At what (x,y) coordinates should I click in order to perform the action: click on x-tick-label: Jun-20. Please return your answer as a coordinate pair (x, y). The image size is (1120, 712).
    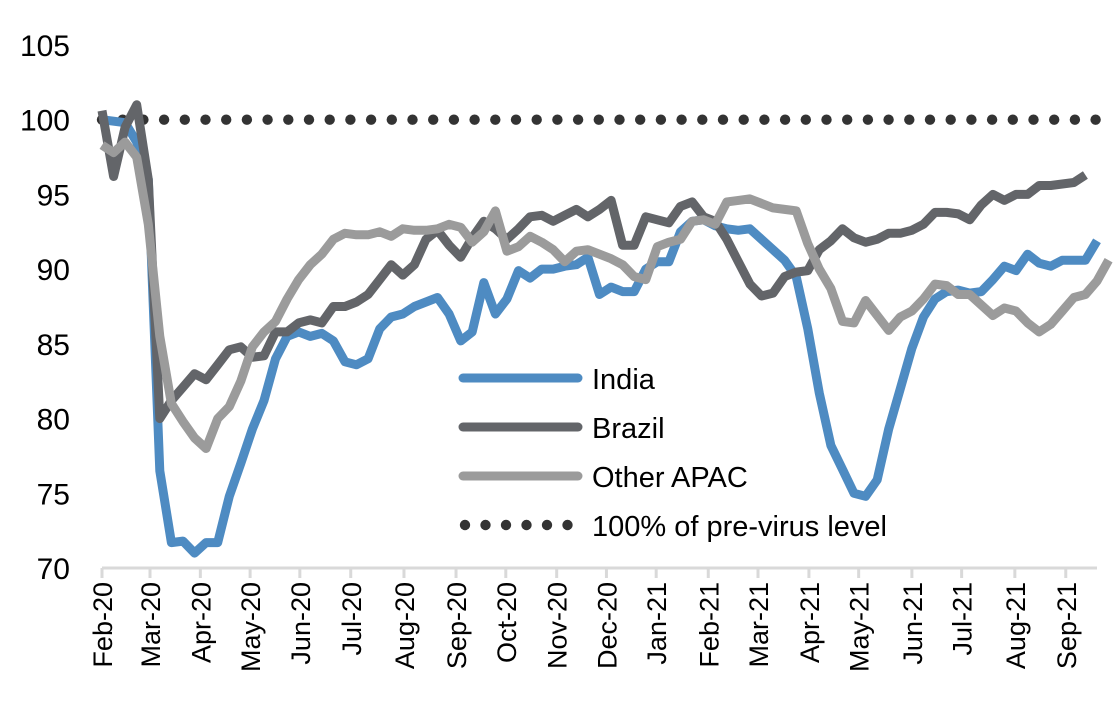
    Looking at the image, I should click on (301, 623).